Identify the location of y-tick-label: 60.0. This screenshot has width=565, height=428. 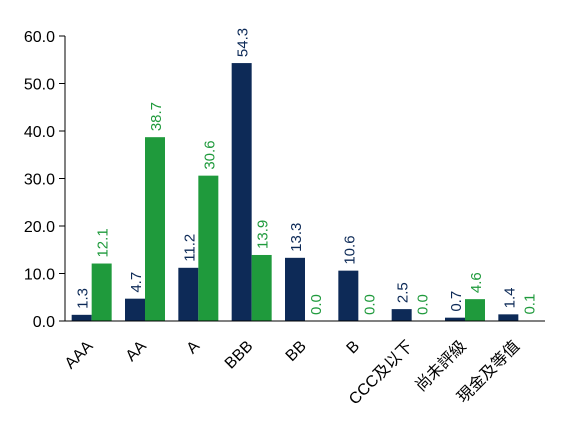
(39, 37).